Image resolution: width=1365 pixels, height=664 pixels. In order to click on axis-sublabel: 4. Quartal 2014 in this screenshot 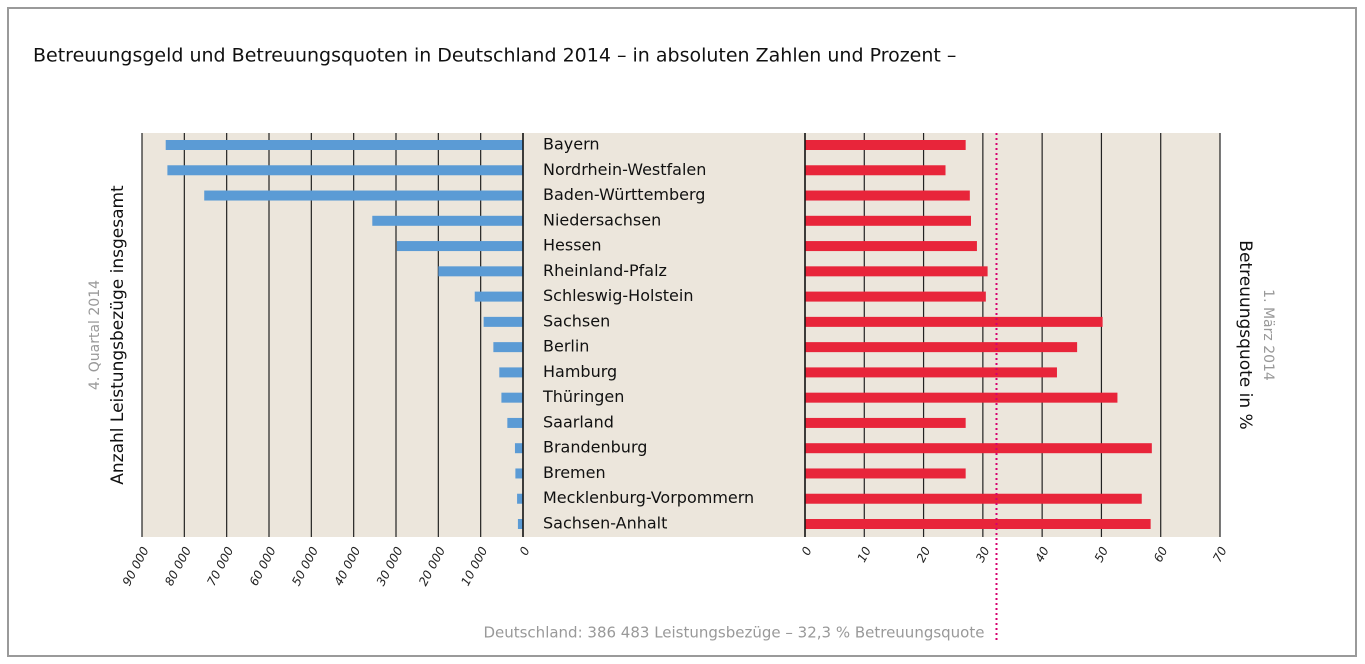, I will do `click(95, 335)`.